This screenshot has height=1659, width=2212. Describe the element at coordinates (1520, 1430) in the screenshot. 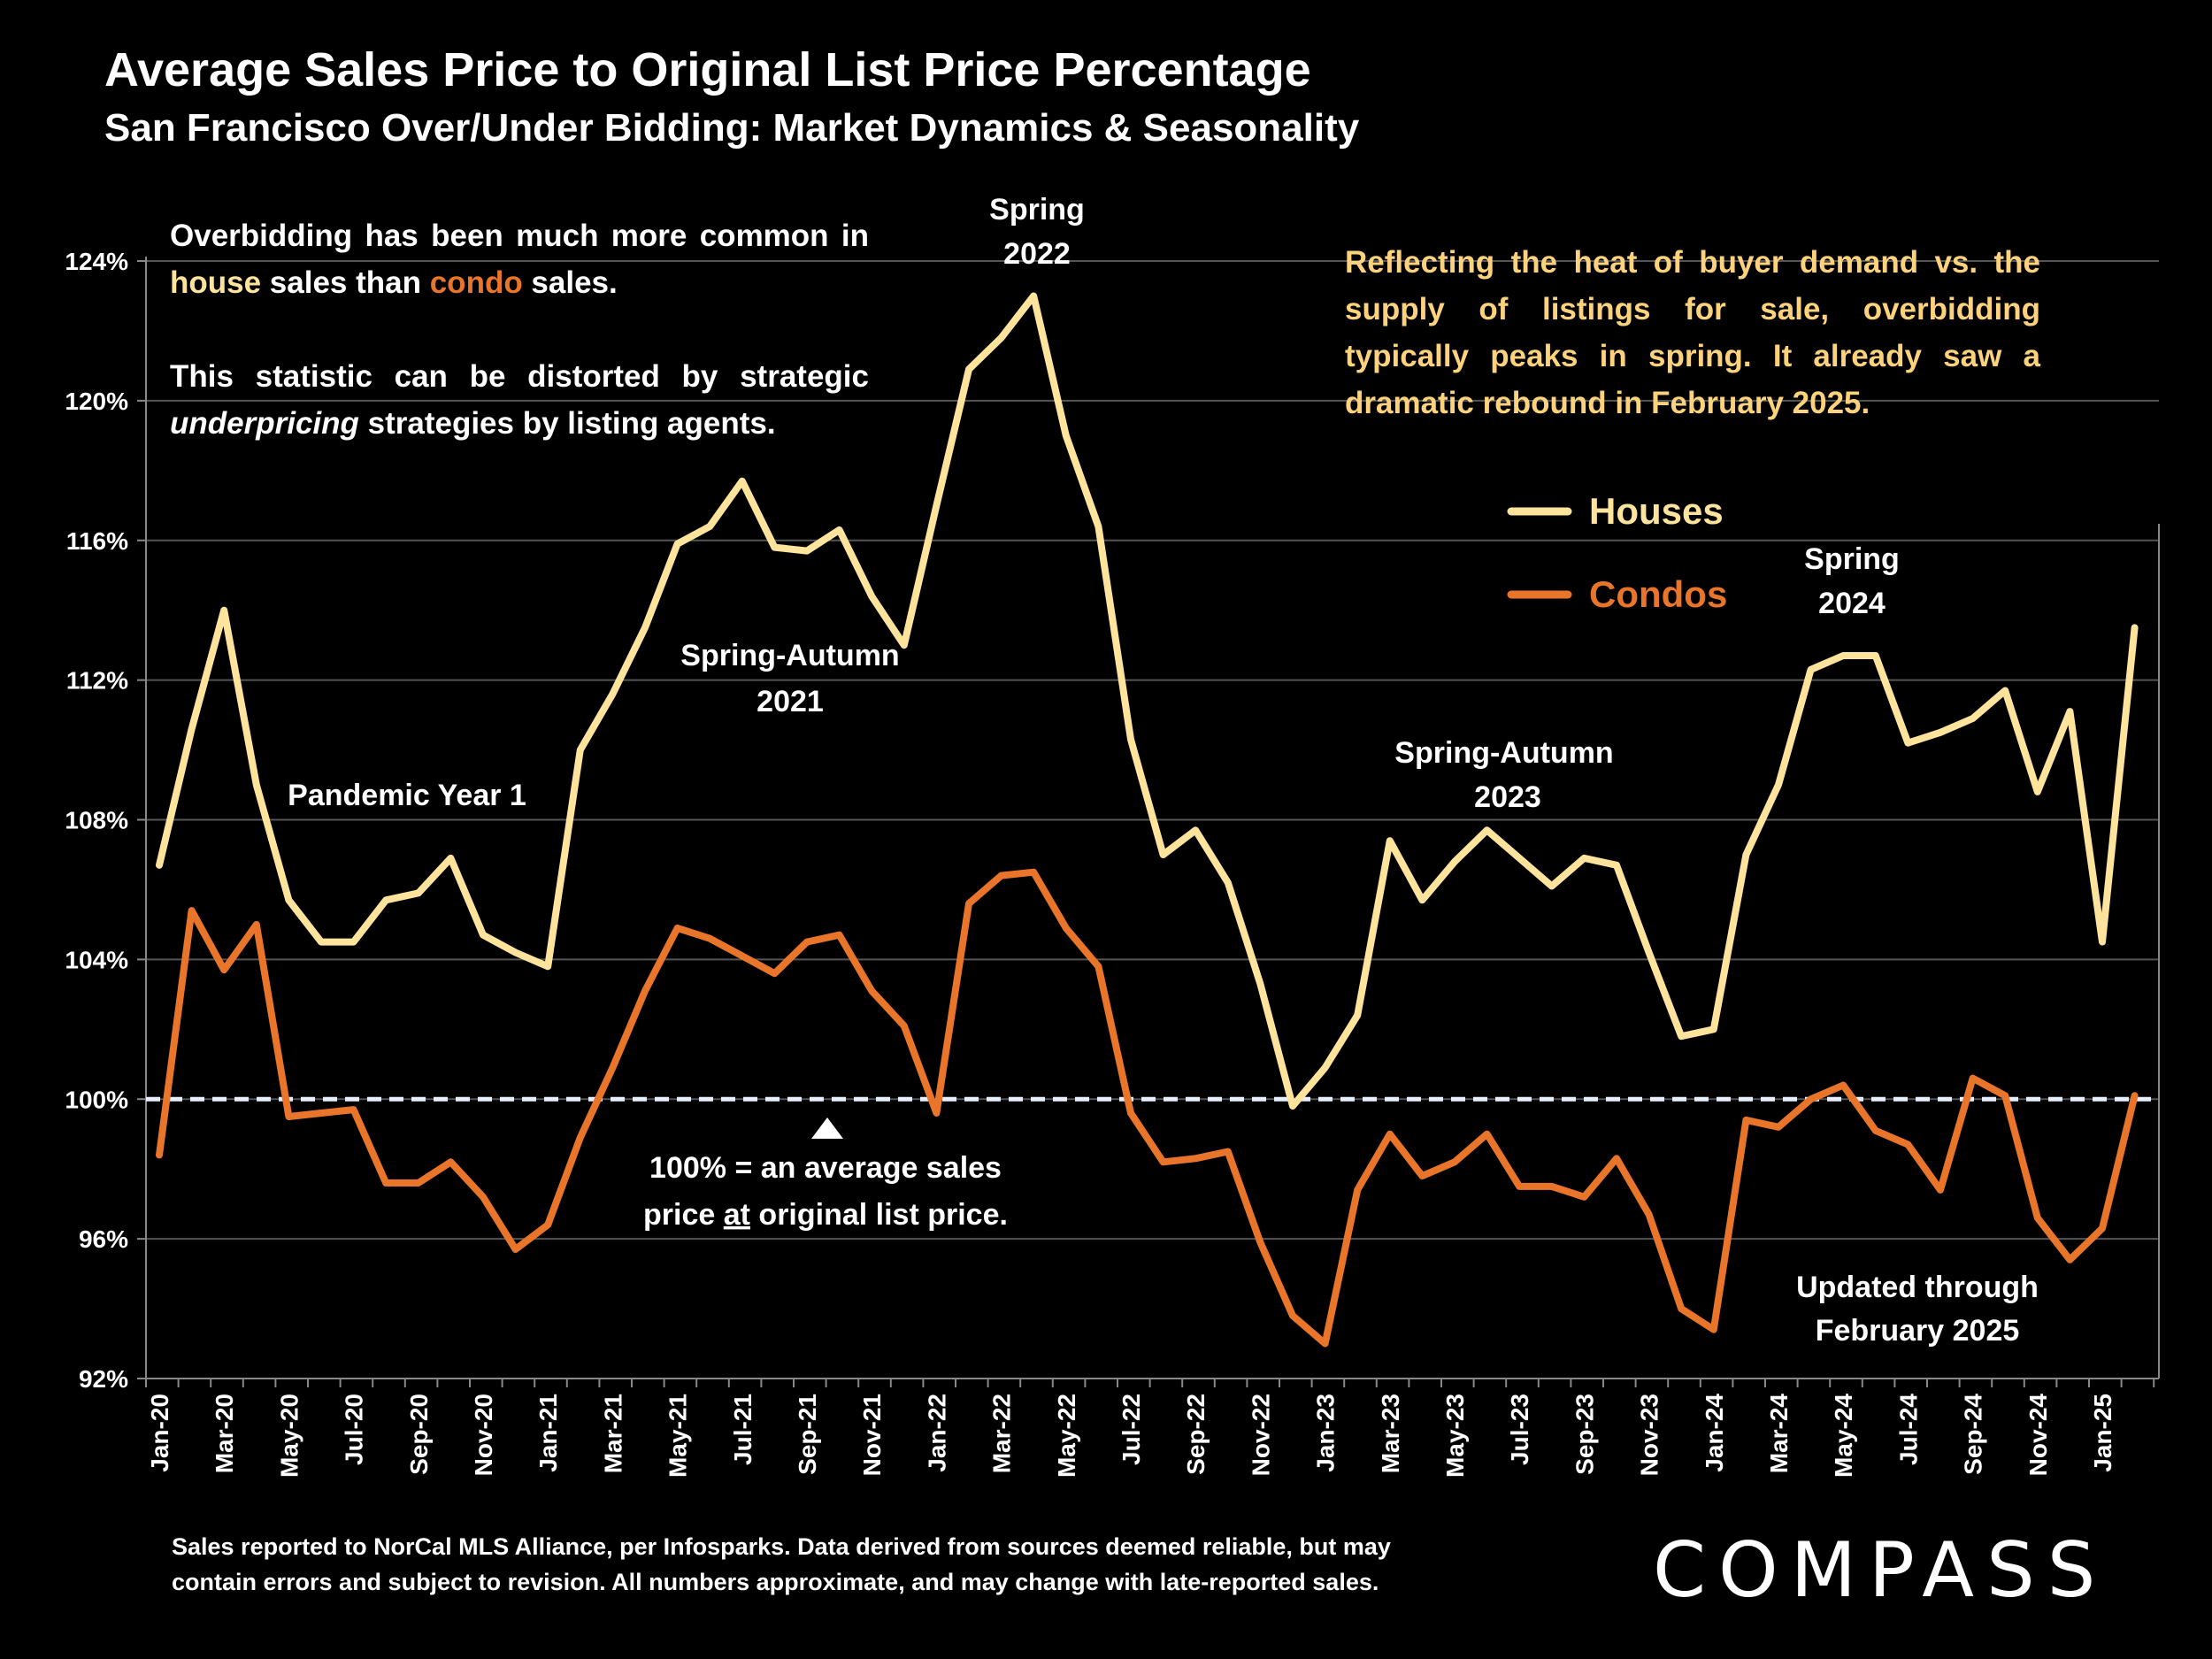

I see `x-tick-label: Jul-23` at that location.